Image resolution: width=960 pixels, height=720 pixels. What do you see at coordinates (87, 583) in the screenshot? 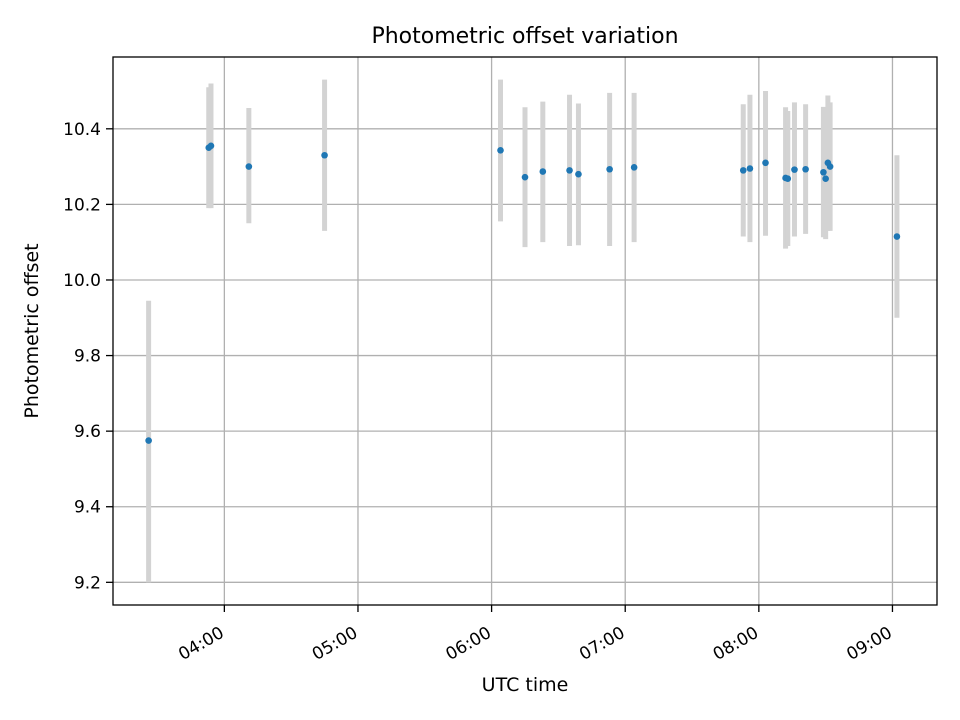
I see `y-tick-label: 9.2` at bounding box center [87, 583].